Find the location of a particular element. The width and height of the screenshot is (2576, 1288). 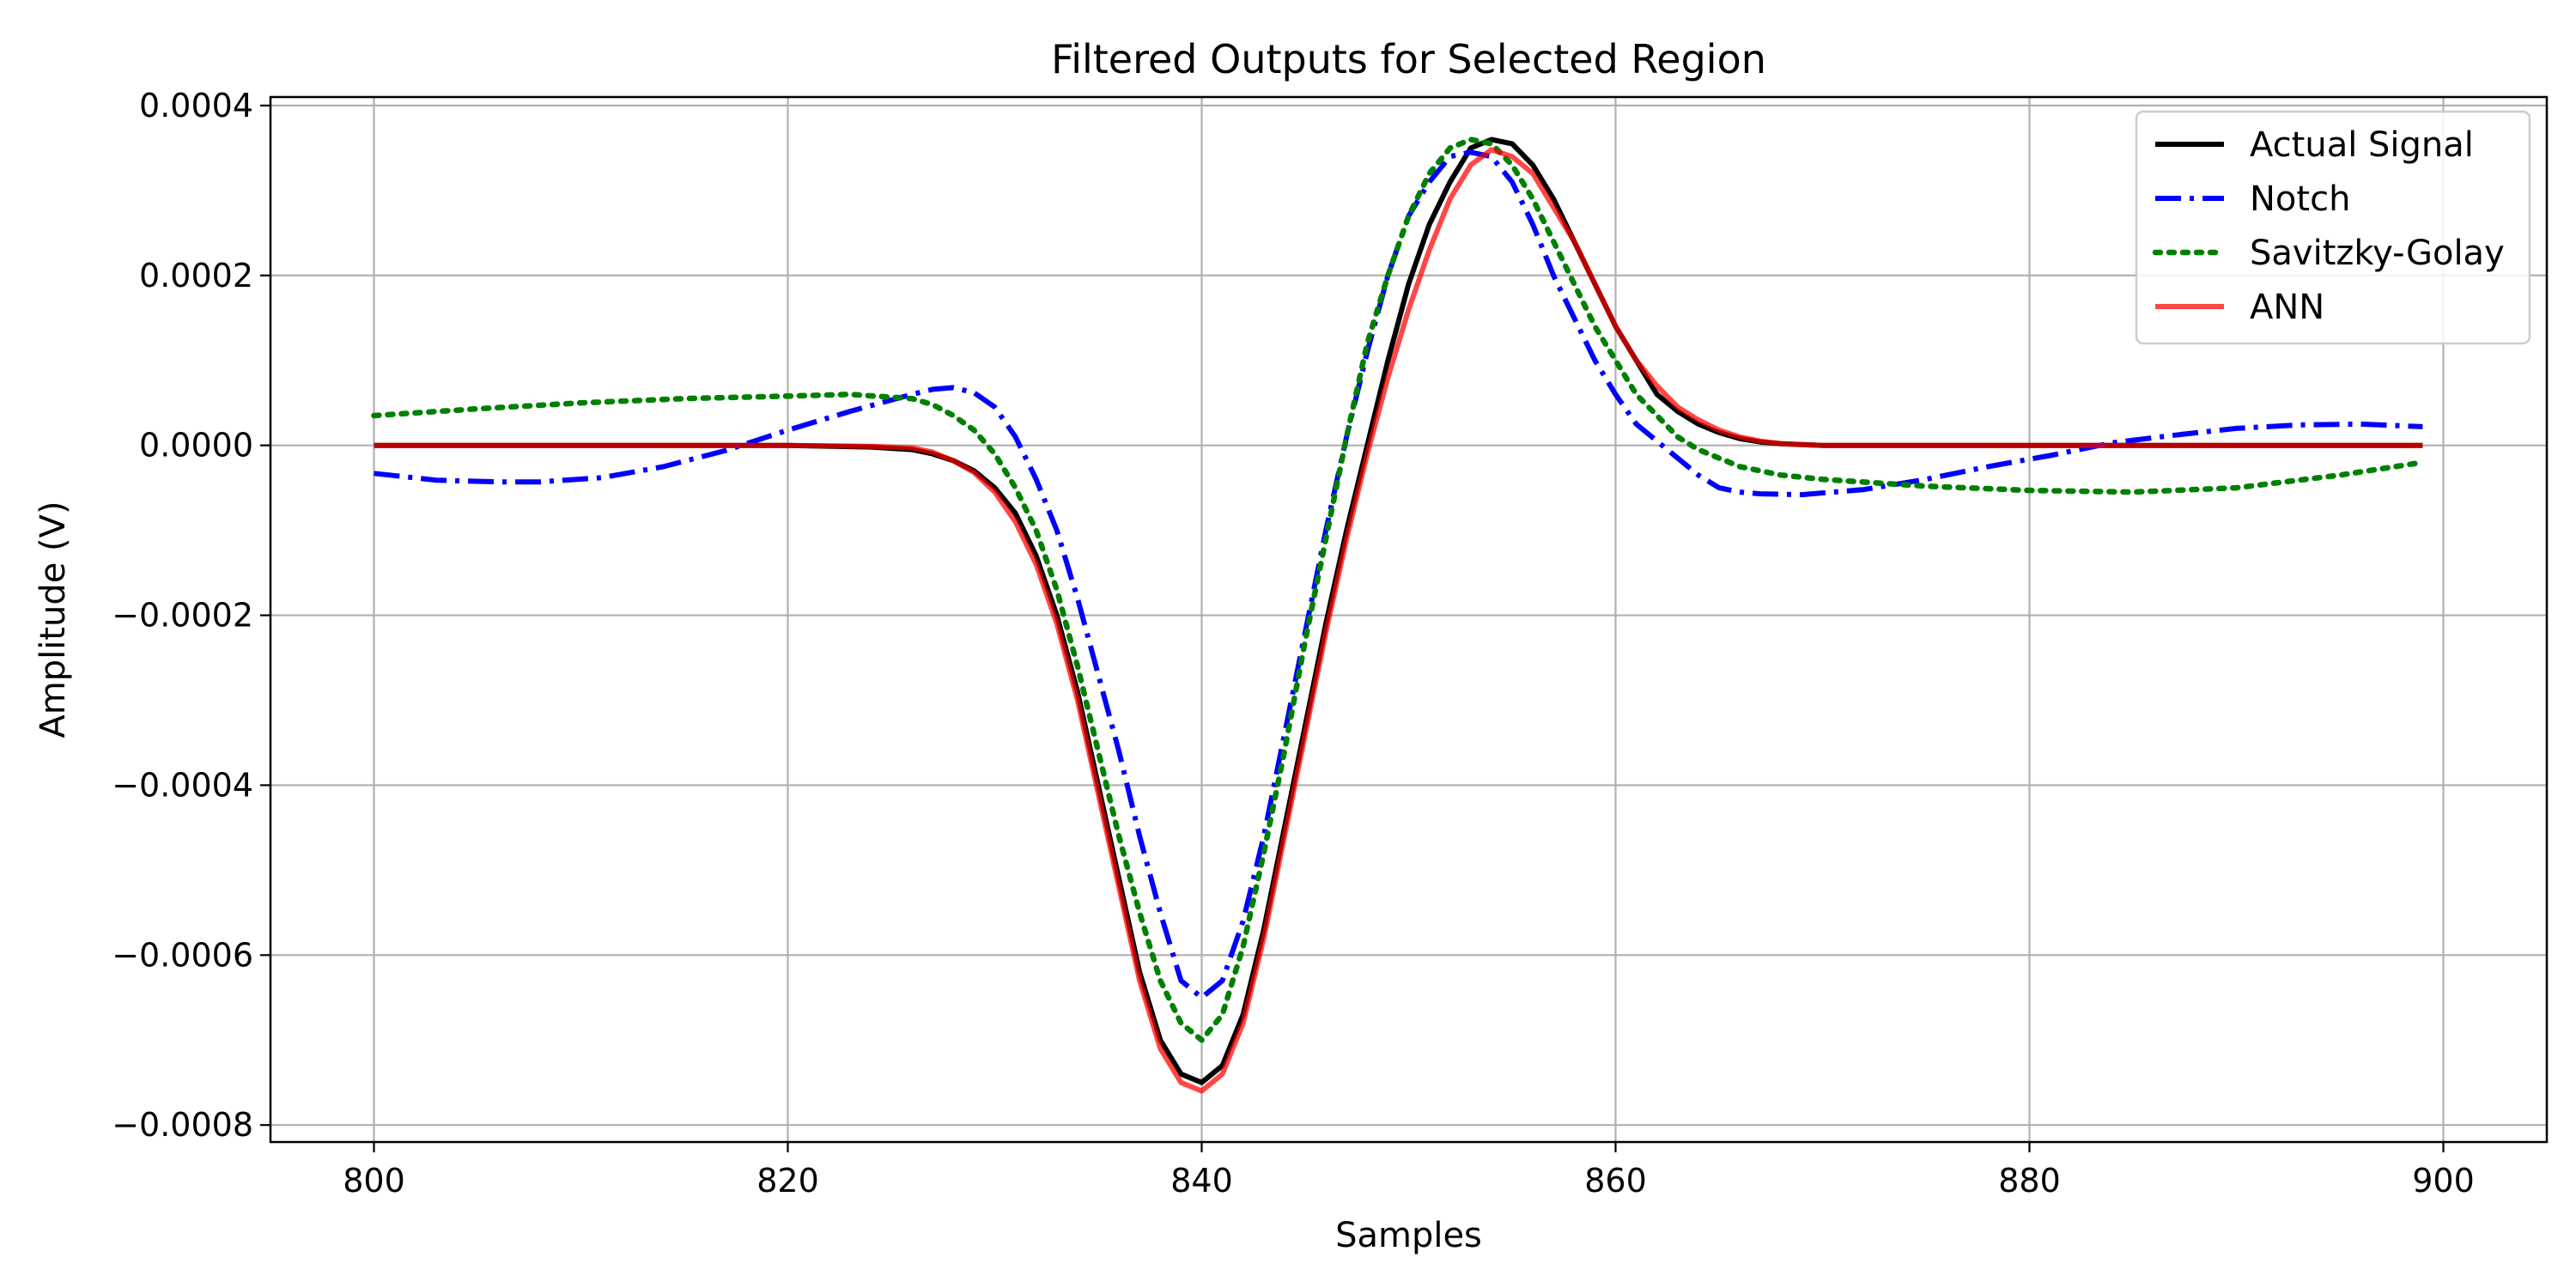

x-tick-label: 900 is located at coordinates (2443, 1181).